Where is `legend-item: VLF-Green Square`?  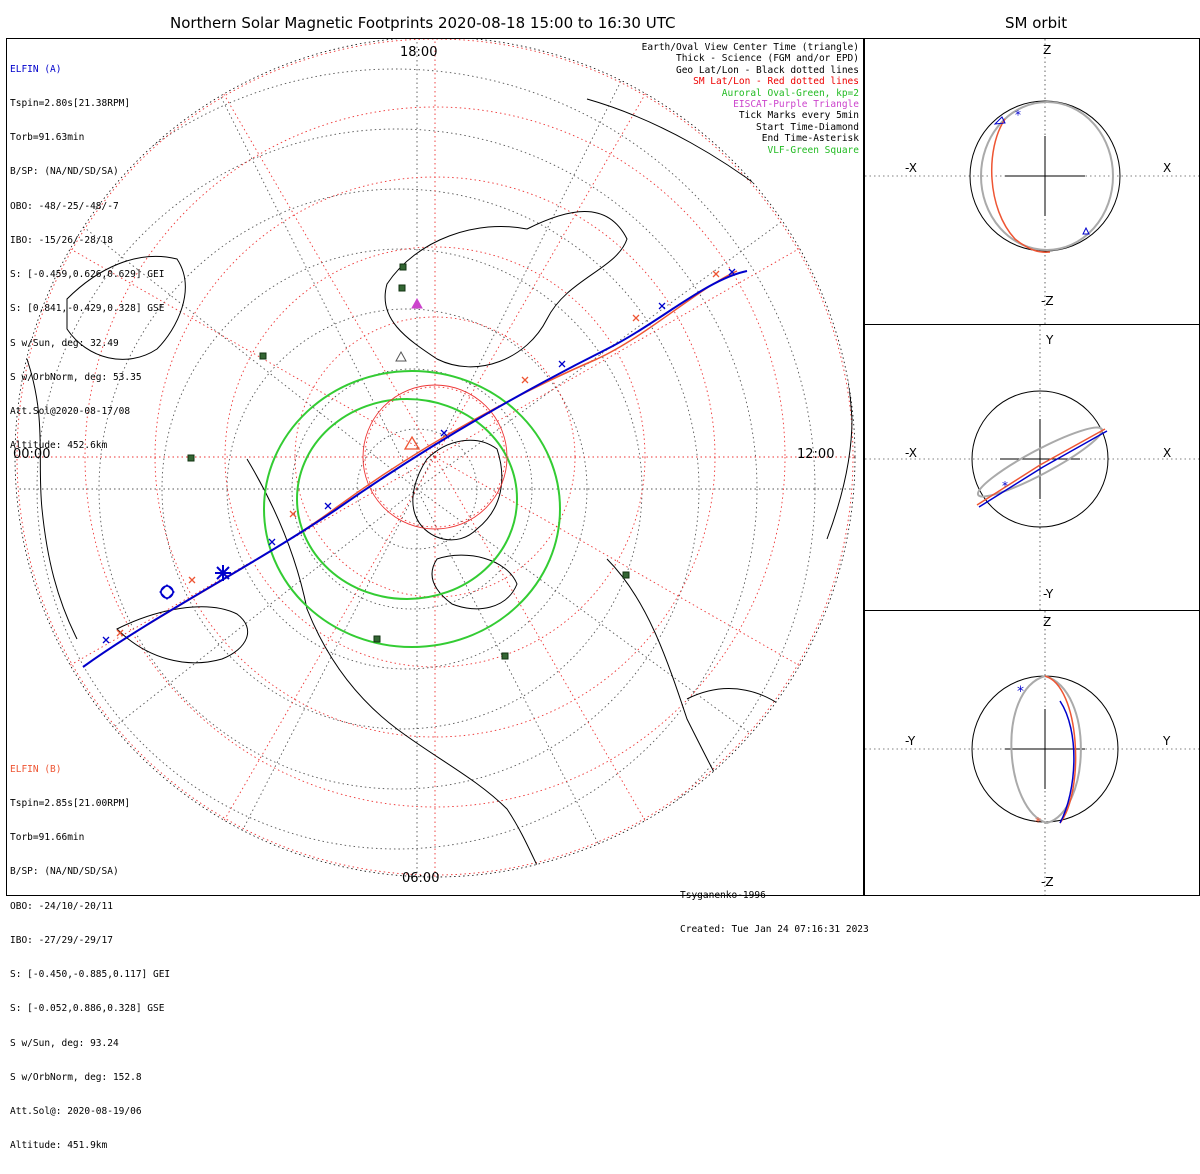 legend-item: VLF-Green Square is located at coordinates (813, 150).